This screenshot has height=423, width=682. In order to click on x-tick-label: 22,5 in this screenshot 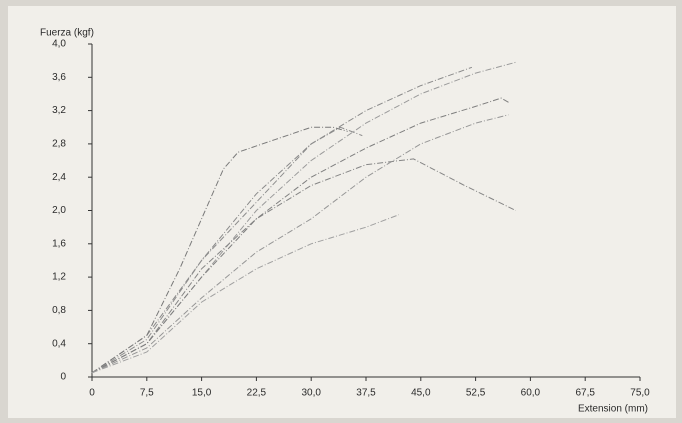, I will do `click(257, 393)`.